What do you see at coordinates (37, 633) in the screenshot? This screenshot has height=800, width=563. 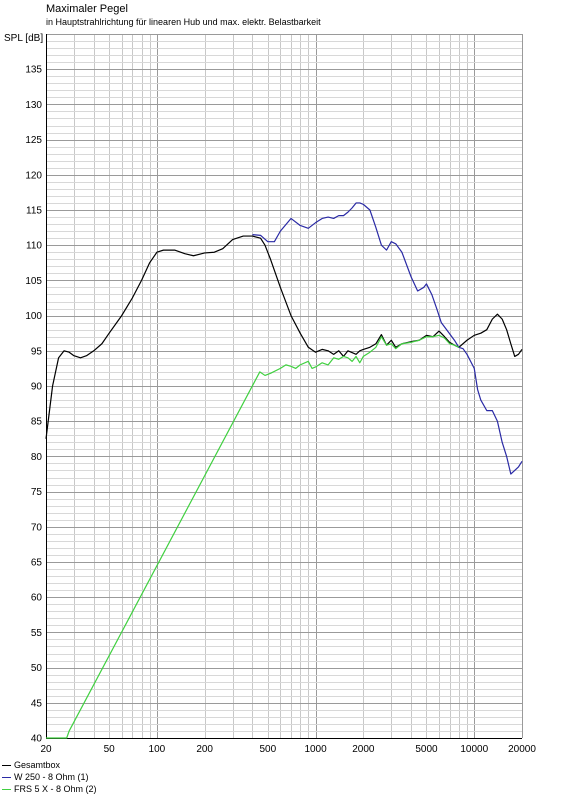 I see `y-tick-label: 55` at bounding box center [37, 633].